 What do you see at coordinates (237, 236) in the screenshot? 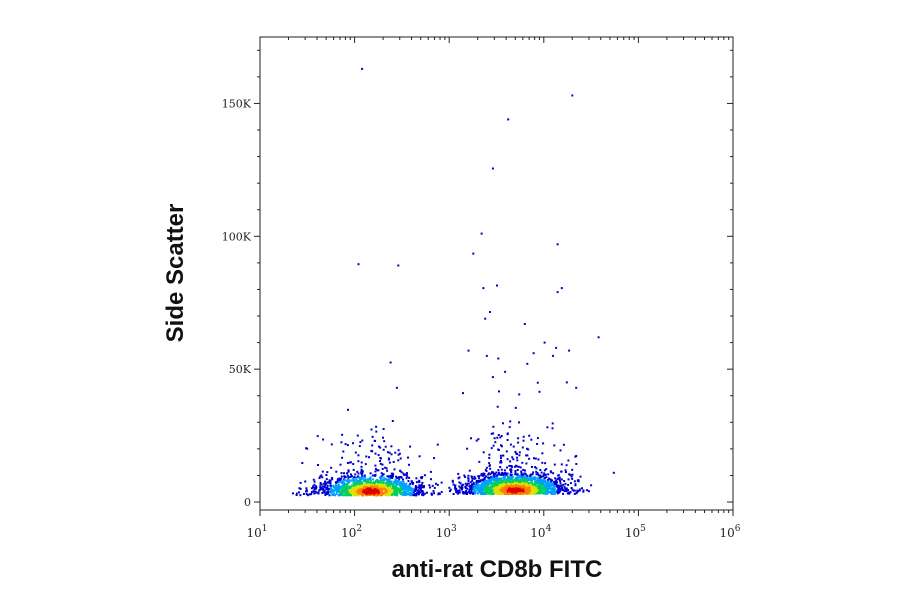
I see `y-tick-label: 100K` at bounding box center [237, 236].